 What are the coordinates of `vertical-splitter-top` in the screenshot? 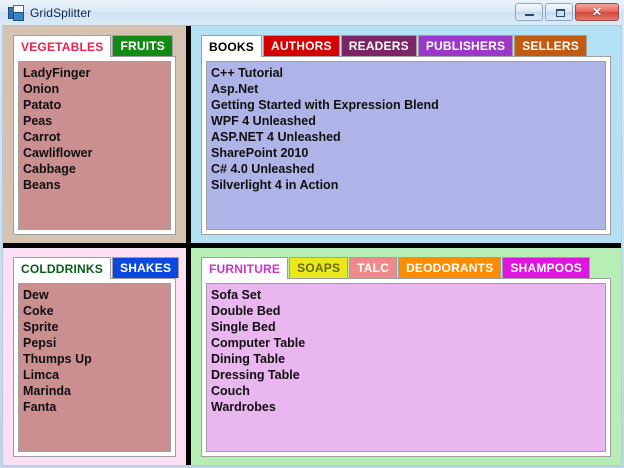 It's located at (188, 134).